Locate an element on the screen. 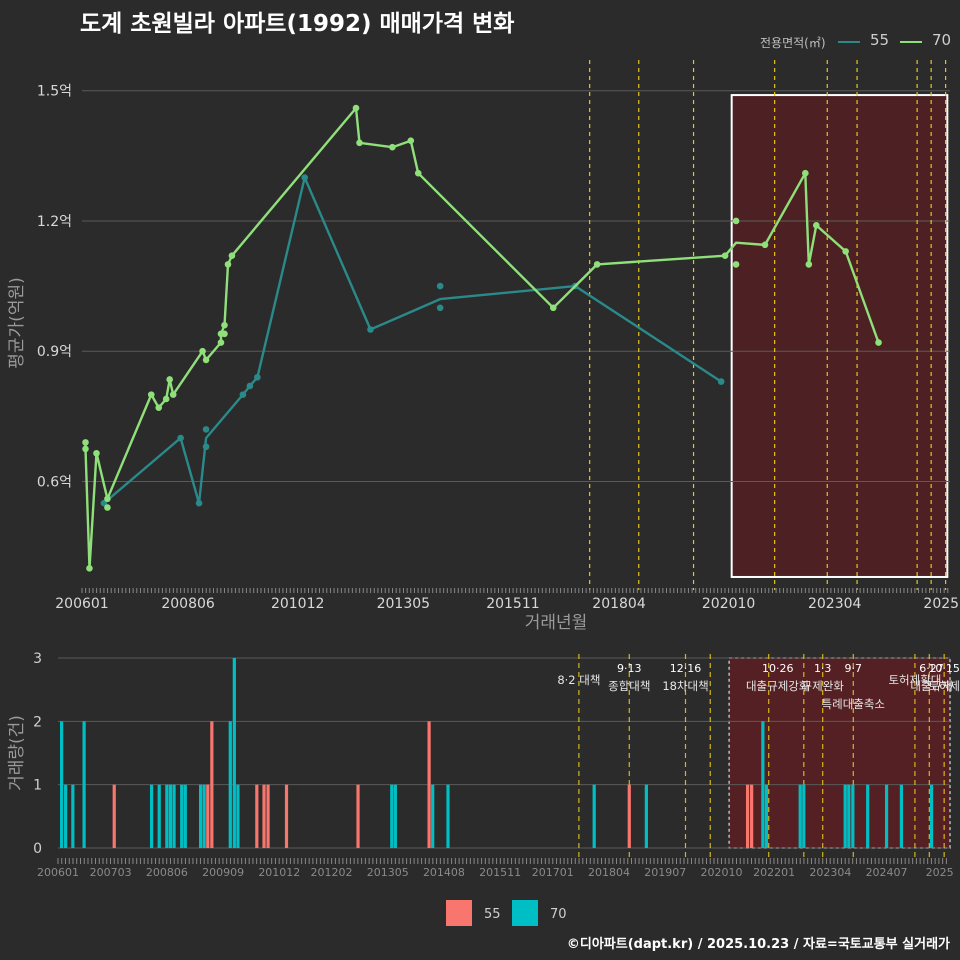  policy-name-label: 종합대책 is located at coordinates (629, 686).